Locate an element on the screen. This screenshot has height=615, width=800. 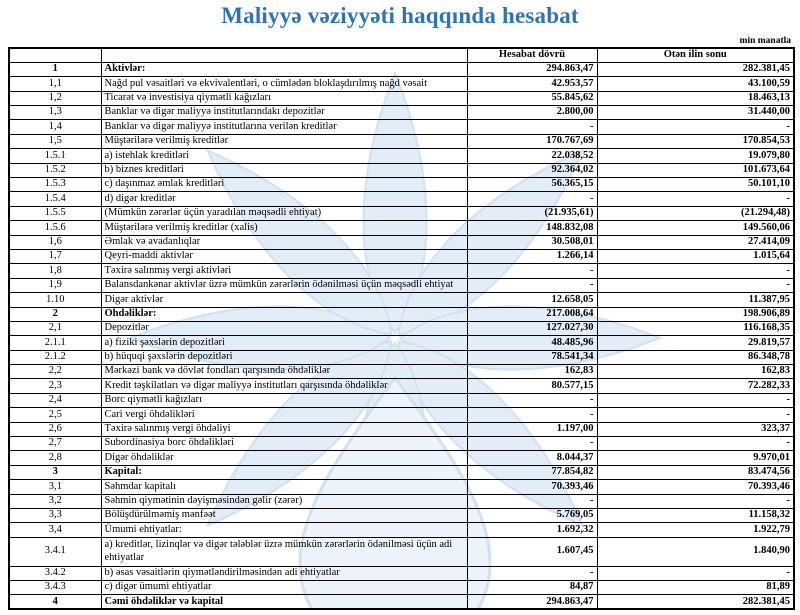
header-description is located at coordinates (284, 55).